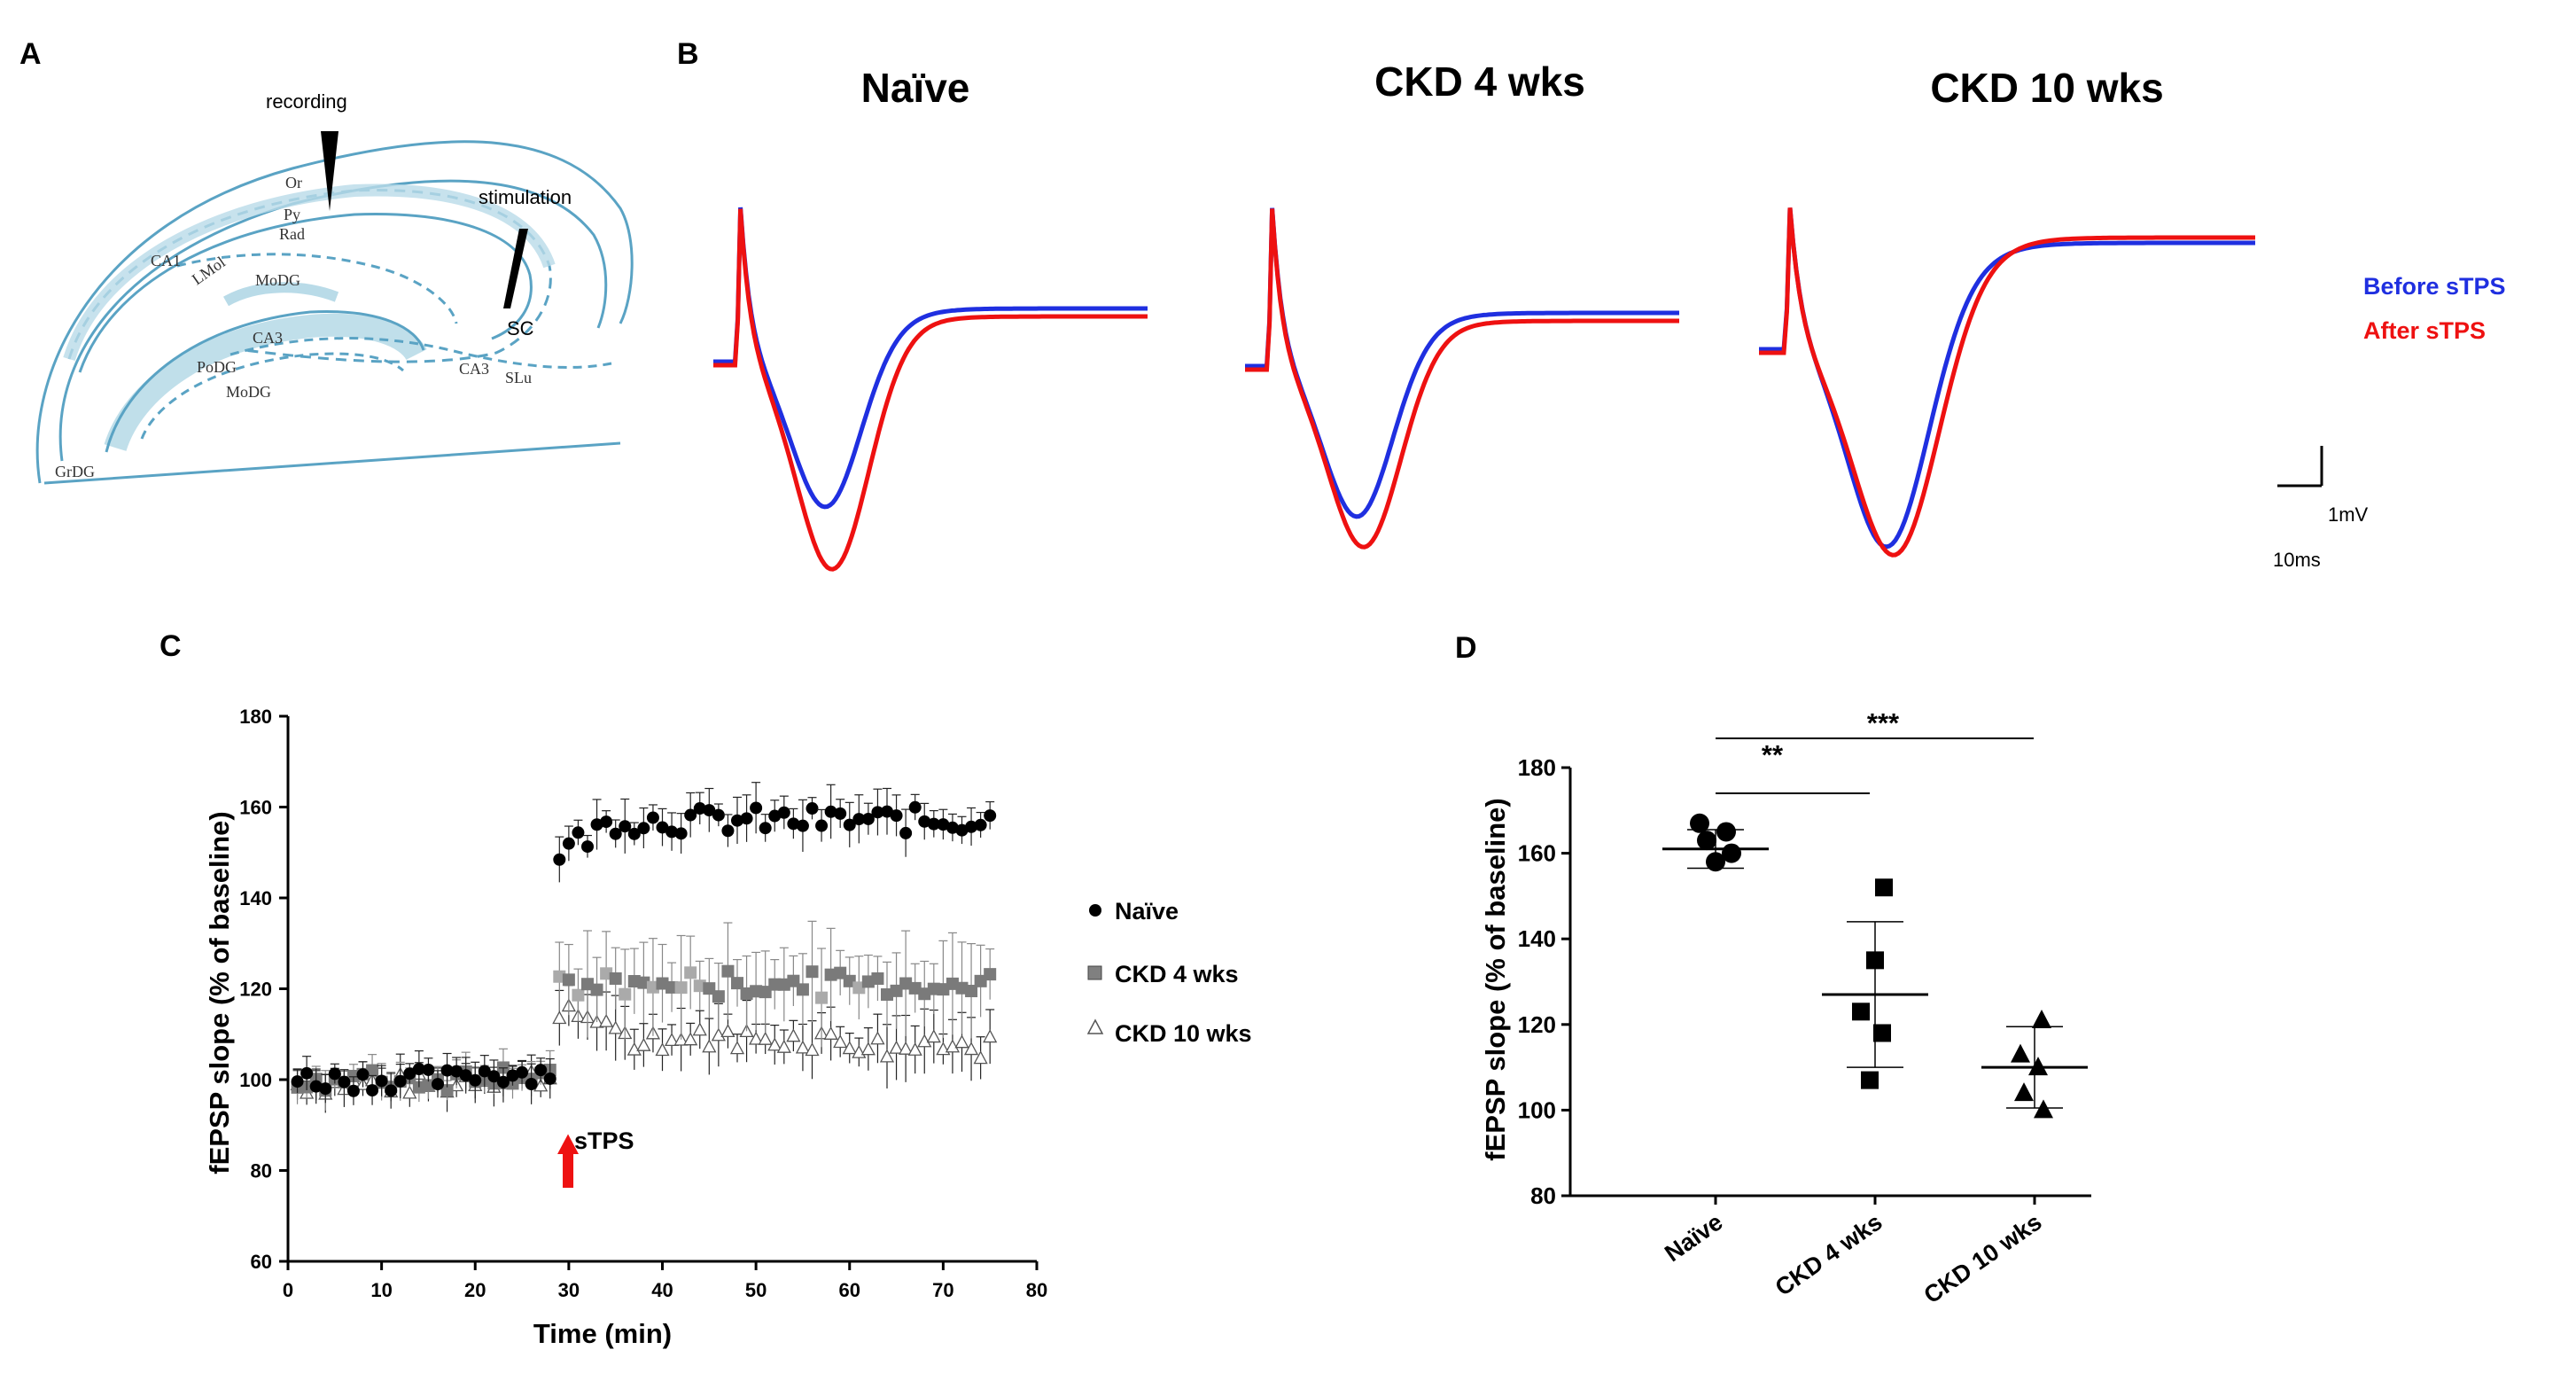 This screenshot has height=1381, width=2576. Describe the element at coordinates (330, 171) in the screenshot. I see `recording-electrode-icon` at that location.